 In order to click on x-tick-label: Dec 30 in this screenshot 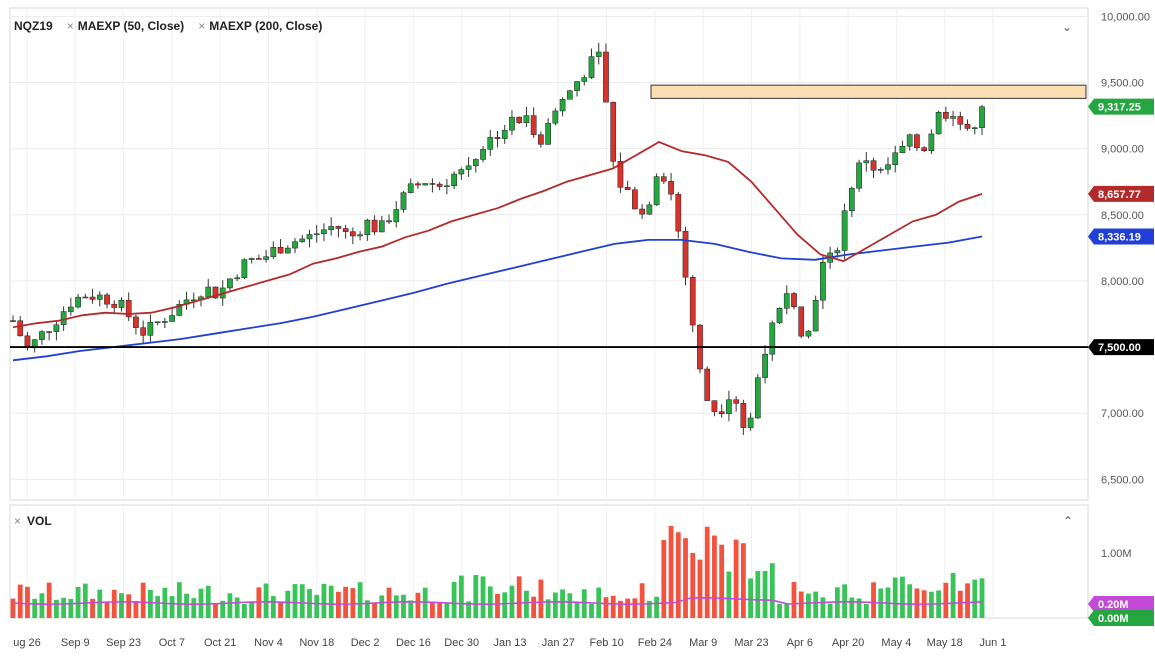, I will do `click(461, 643)`.